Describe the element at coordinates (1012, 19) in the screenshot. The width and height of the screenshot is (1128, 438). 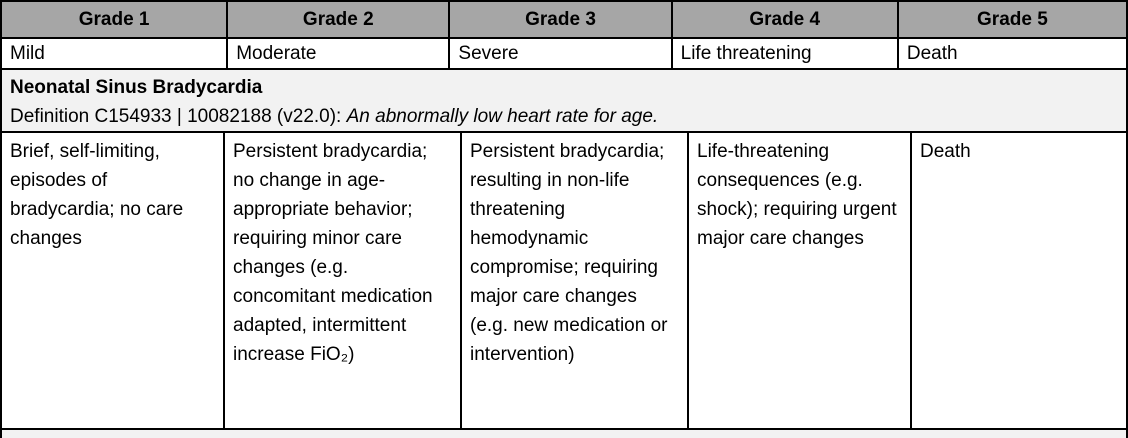
I see `grade-5-header: Grade 5` at that location.